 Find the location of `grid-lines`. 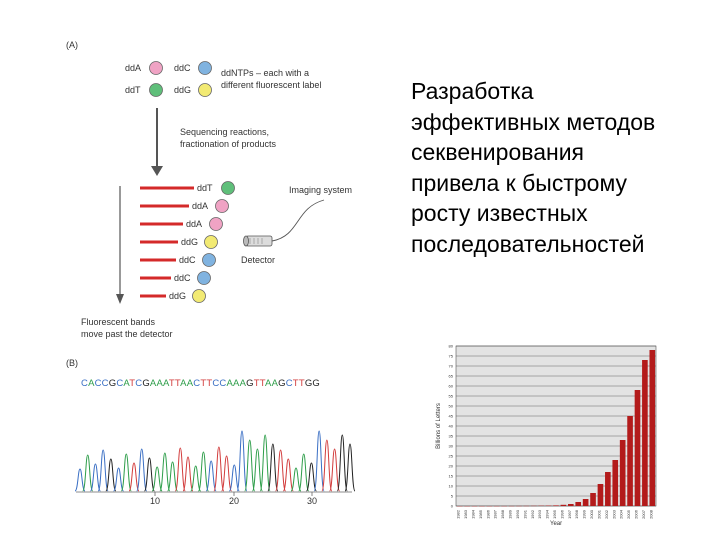

grid-lines is located at coordinates (556, 426).